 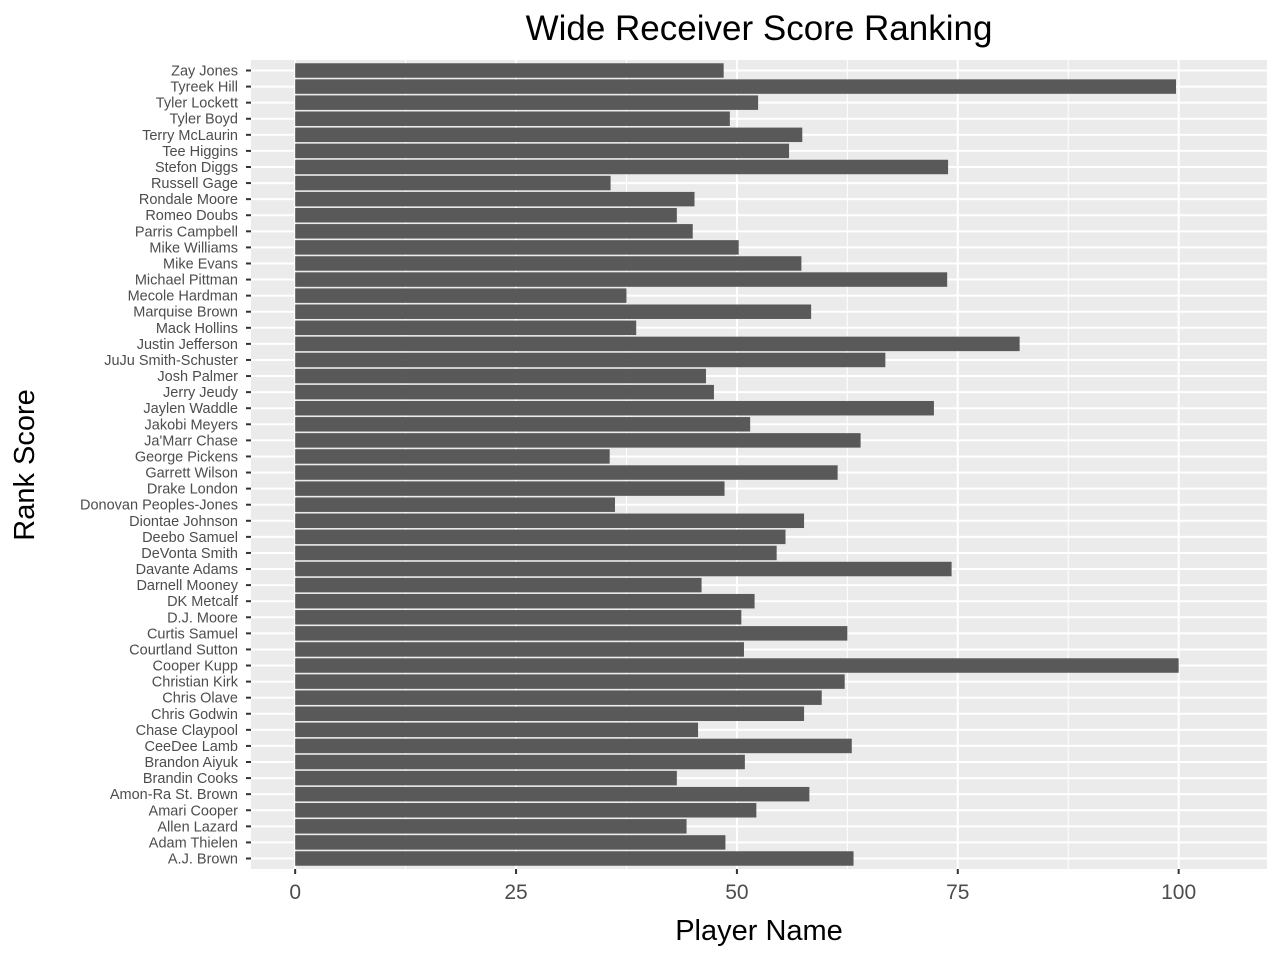 What do you see at coordinates (186, 232) in the screenshot?
I see `y-tick-label: Parris Campbell` at bounding box center [186, 232].